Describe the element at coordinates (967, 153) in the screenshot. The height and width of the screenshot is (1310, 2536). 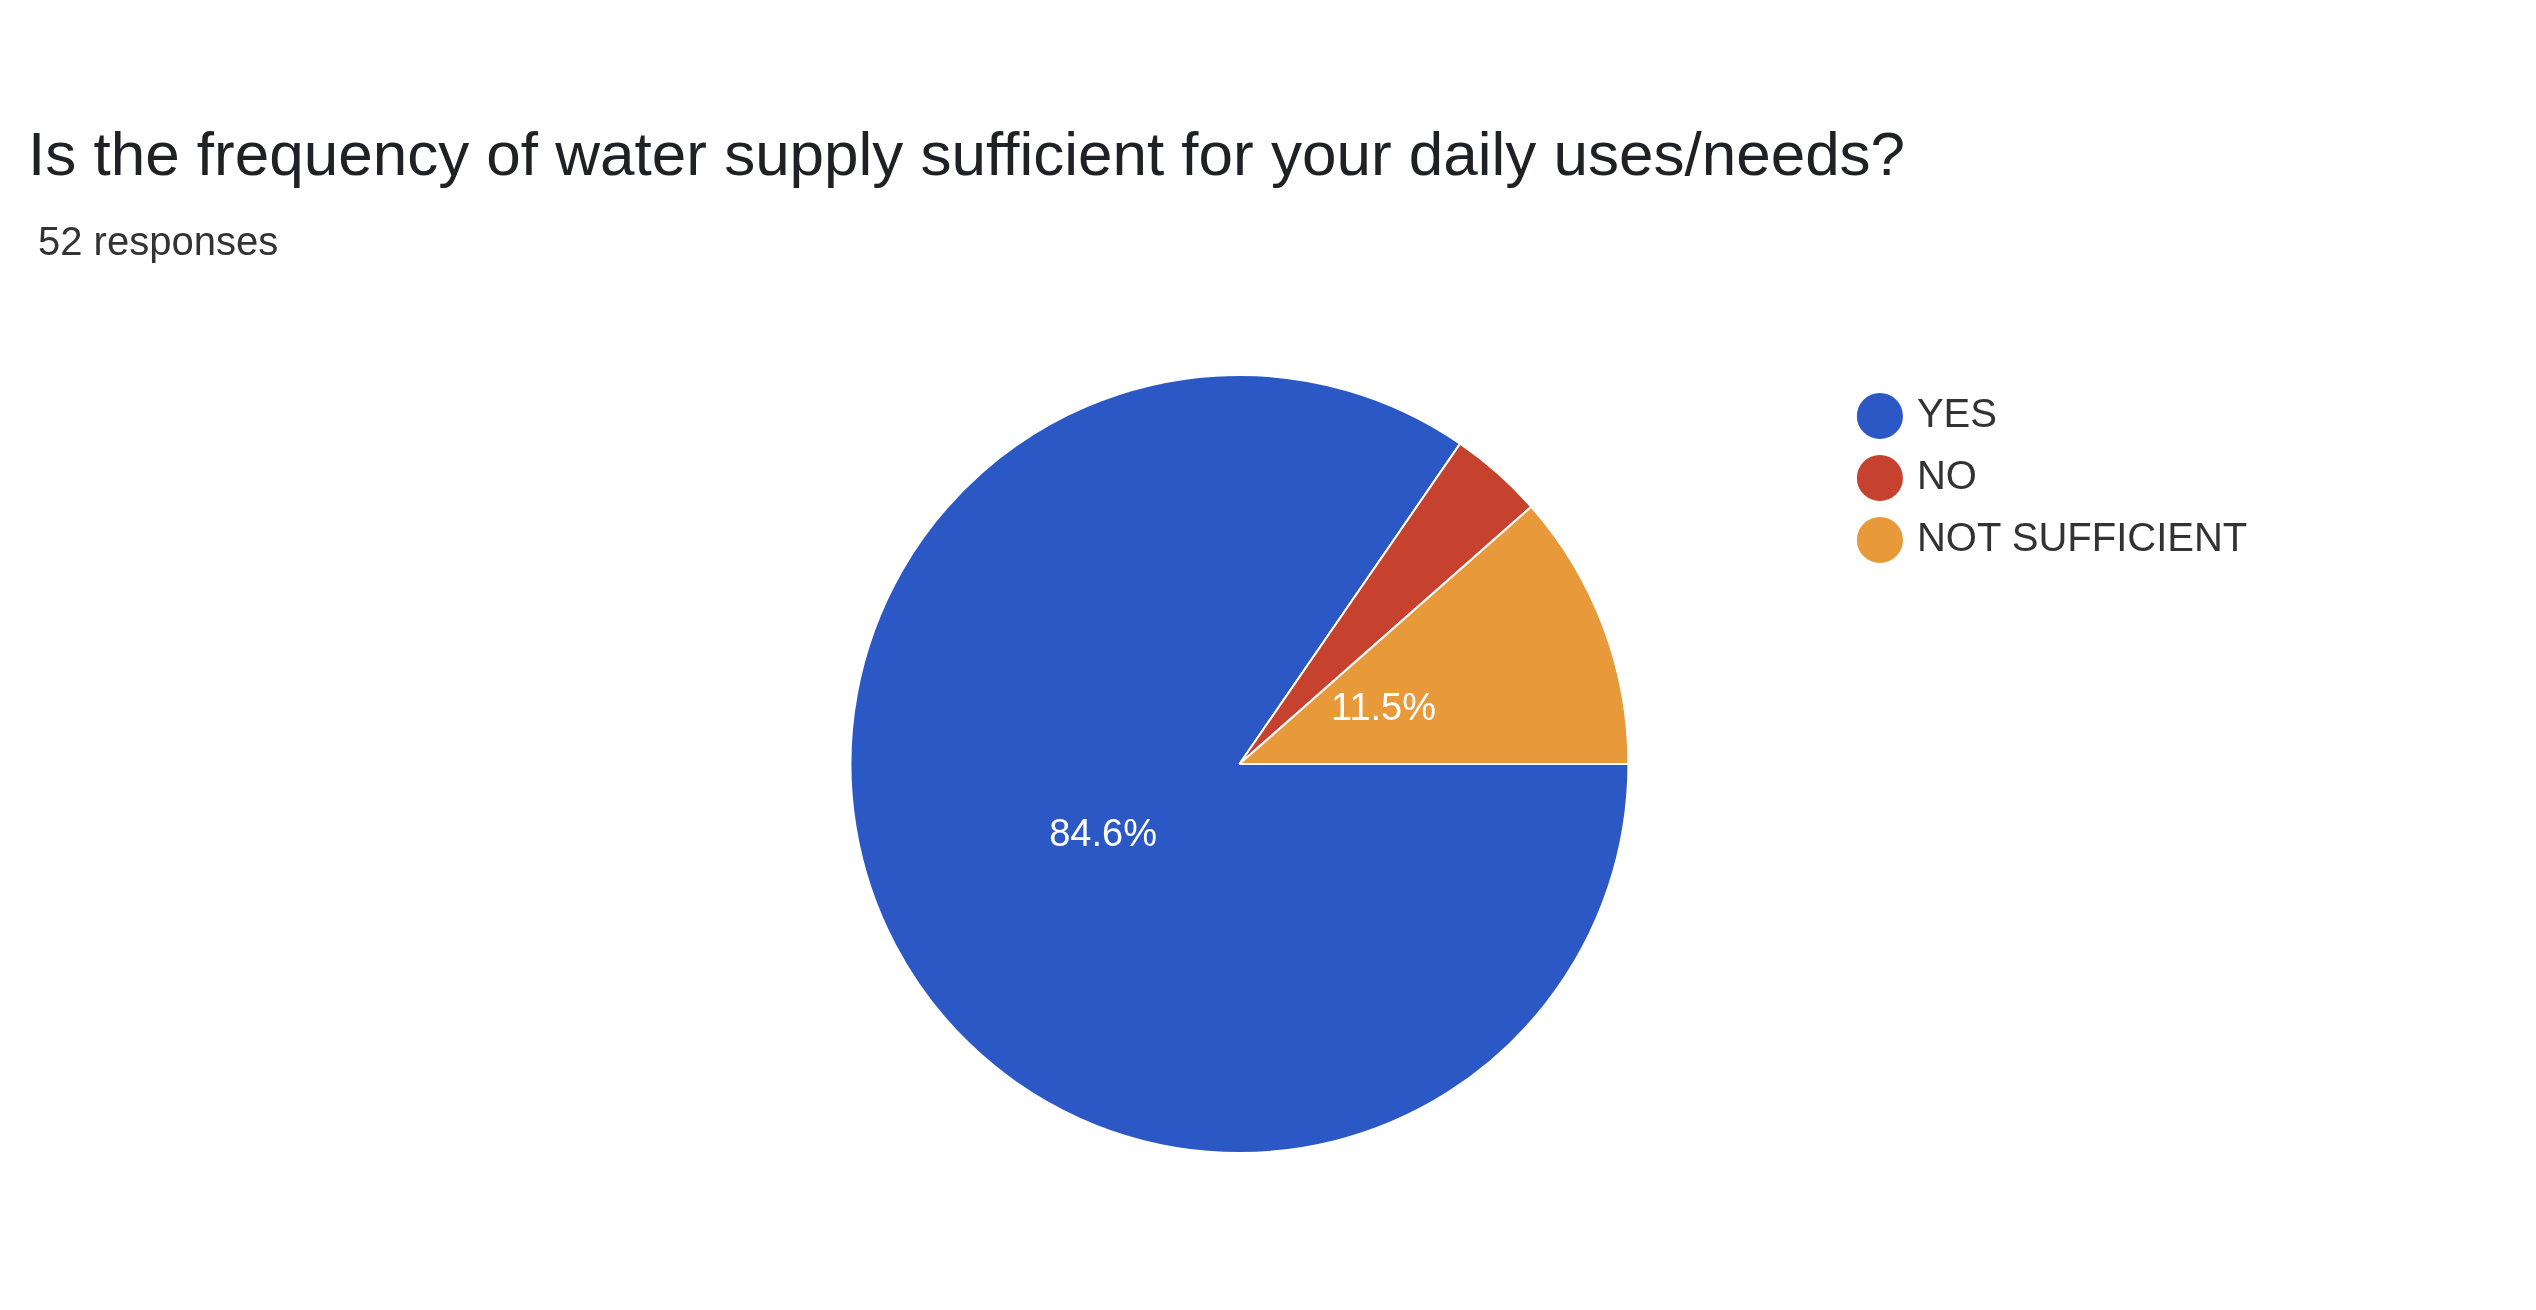
I see `chart-title: Is the frequency of water supply sufficient for your daily uses/needs?` at that location.